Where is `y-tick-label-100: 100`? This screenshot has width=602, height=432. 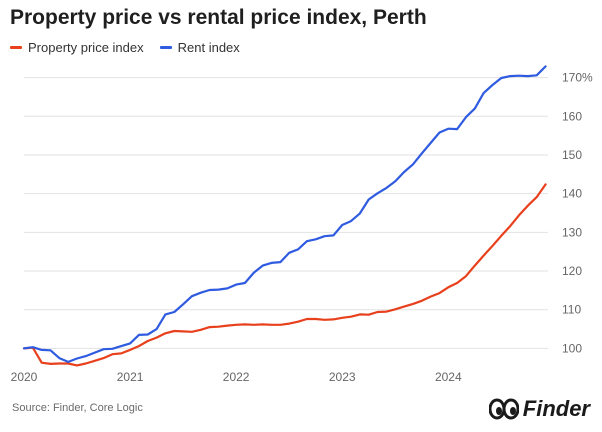 y-tick-label-100: 100 is located at coordinates (572, 348).